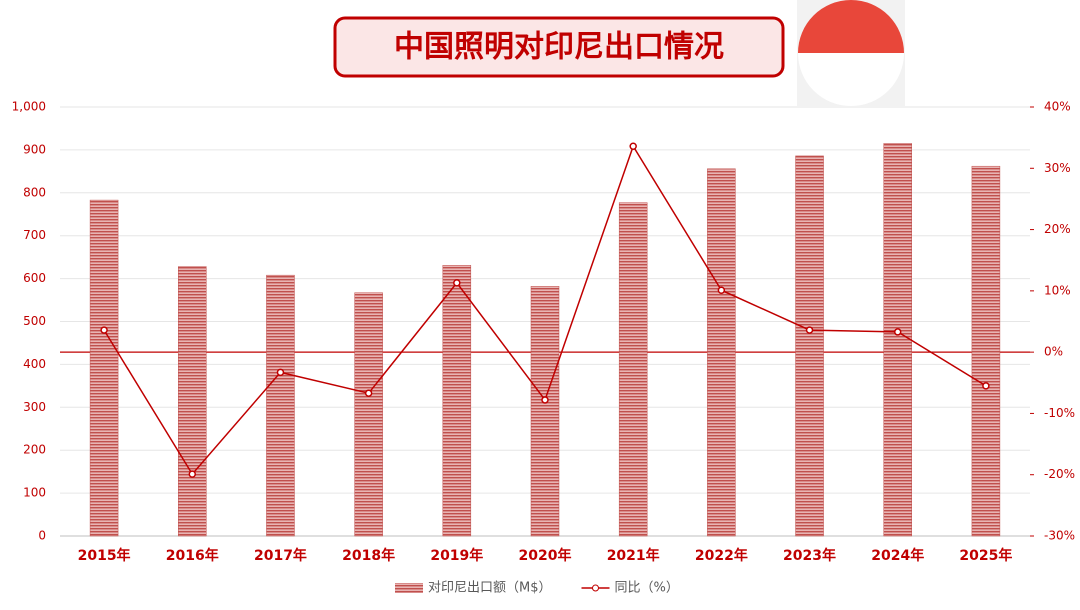 This screenshot has width=1080, height=610. I want to click on y2-tick-label: 30%, so click(1057, 168).